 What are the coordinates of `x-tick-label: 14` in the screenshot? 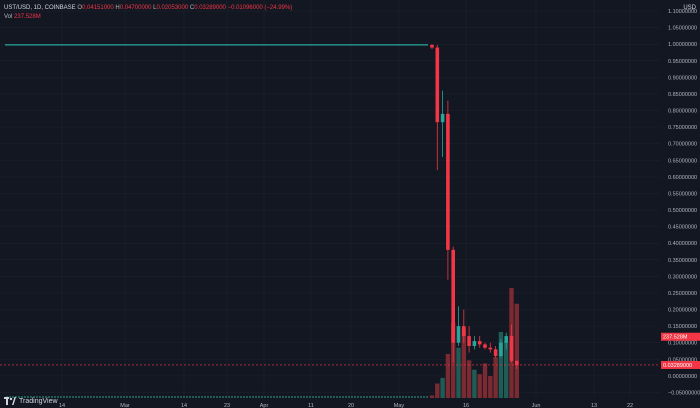 It's located at (184, 405).